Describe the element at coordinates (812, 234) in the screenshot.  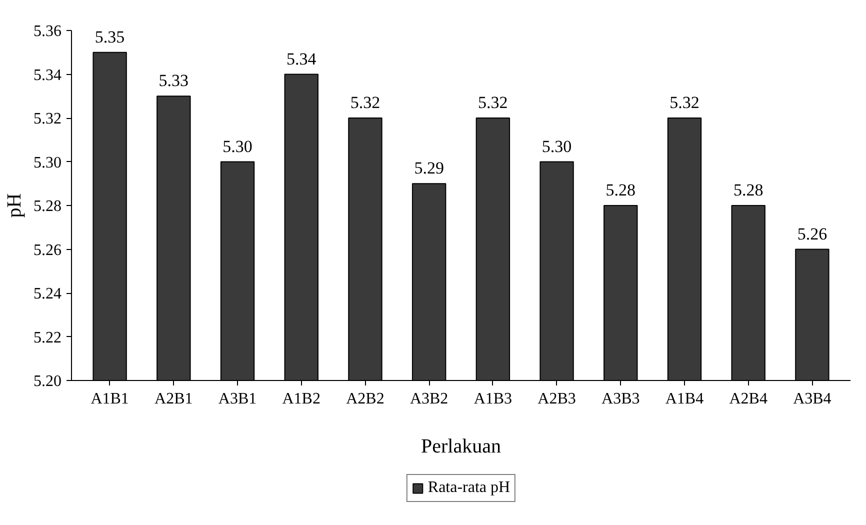
I see `data-label: 5.26` at that location.